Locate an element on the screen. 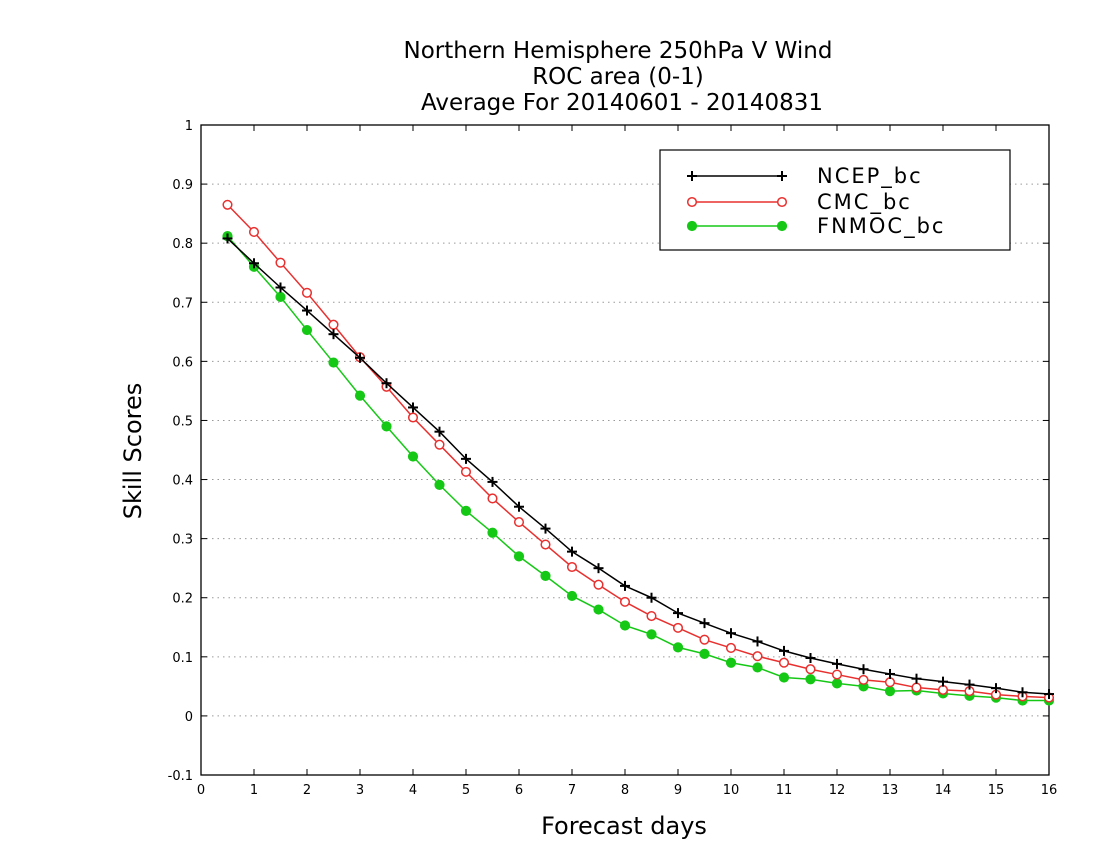 This screenshot has height=850, width=1100. y-tick-label: 0.9 is located at coordinates (182, 185).